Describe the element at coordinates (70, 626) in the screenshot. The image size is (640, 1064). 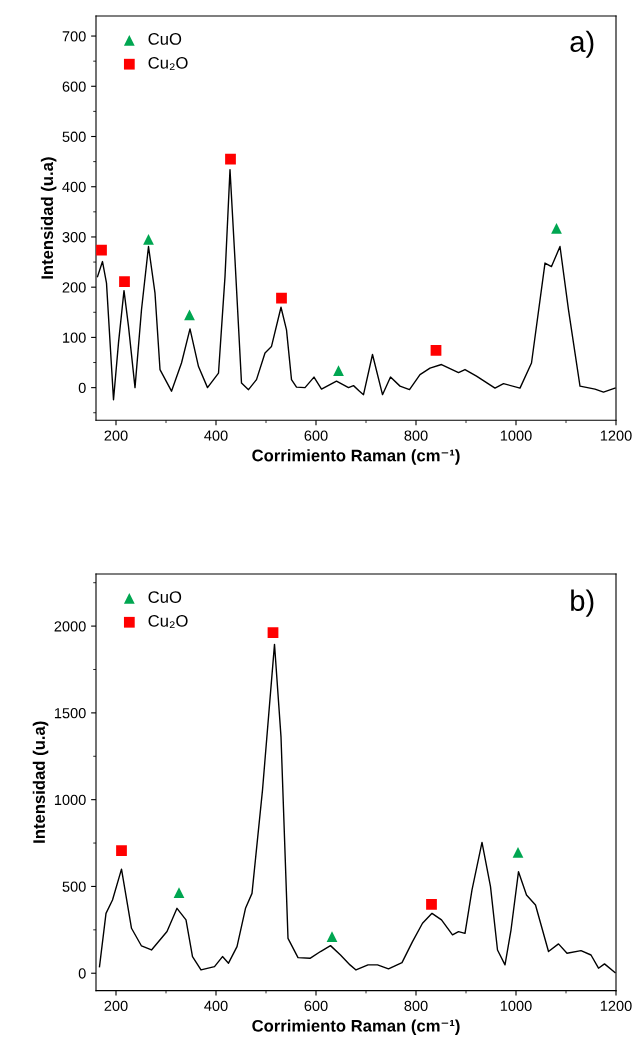
I see `y-tick-label: 2000` at that location.